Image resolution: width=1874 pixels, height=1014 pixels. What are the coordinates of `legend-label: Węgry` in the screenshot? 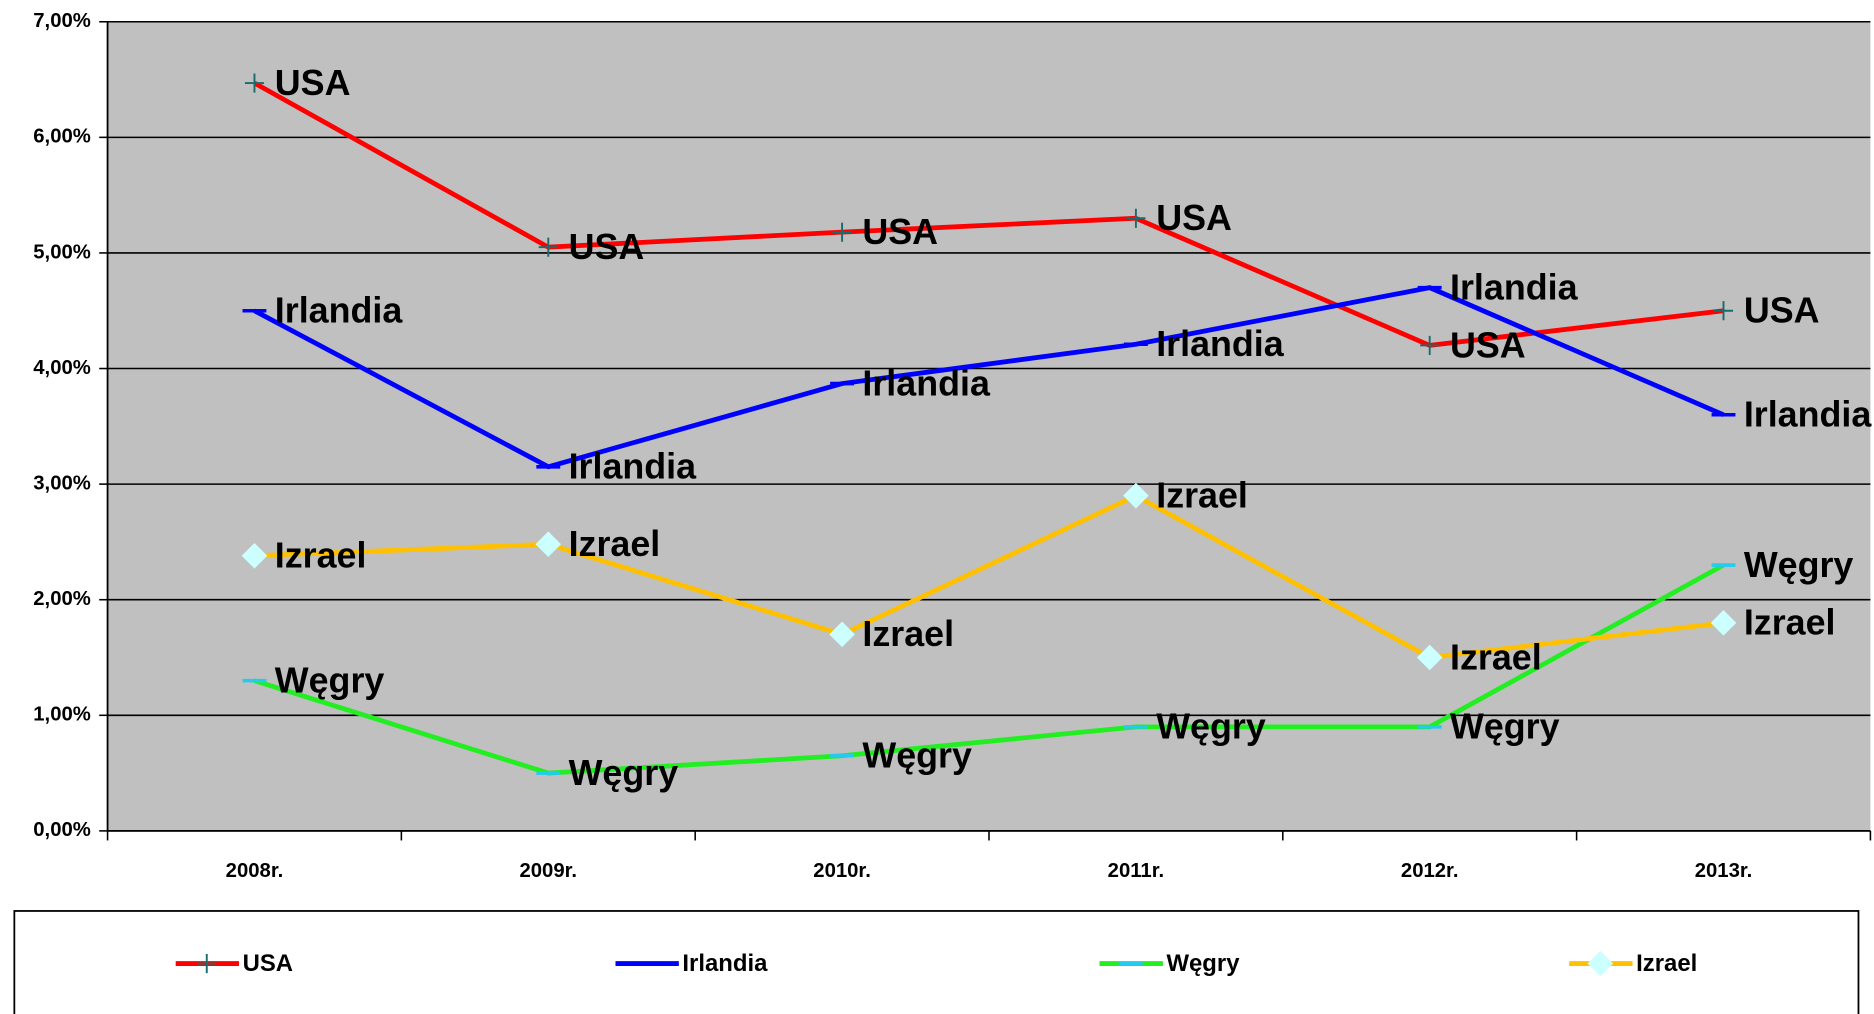 It's located at (1203, 963).